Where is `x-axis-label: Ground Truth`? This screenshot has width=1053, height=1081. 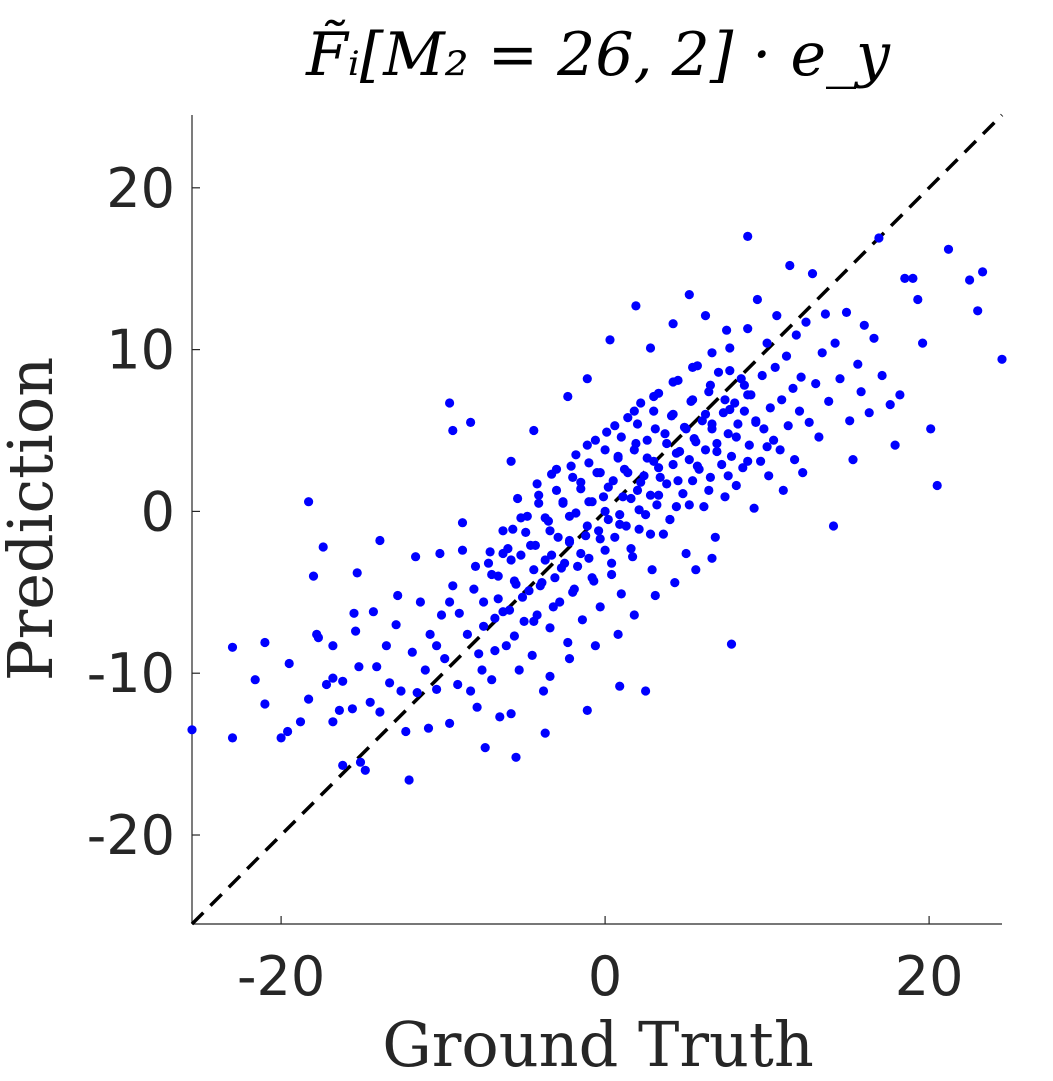 x-axis-label: Ground Truth is located at coordinates (598, 1044).